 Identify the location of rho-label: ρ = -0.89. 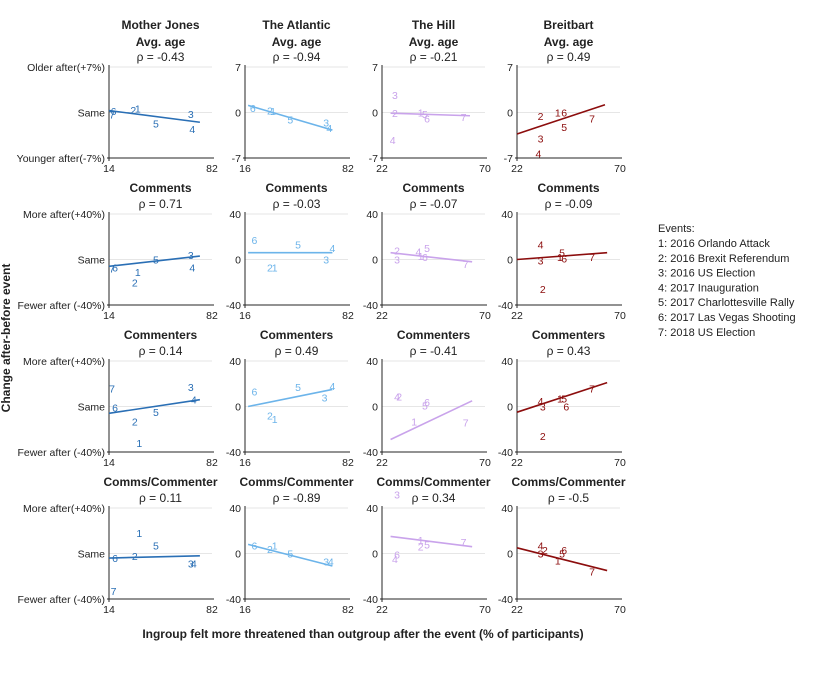
(297, 498).